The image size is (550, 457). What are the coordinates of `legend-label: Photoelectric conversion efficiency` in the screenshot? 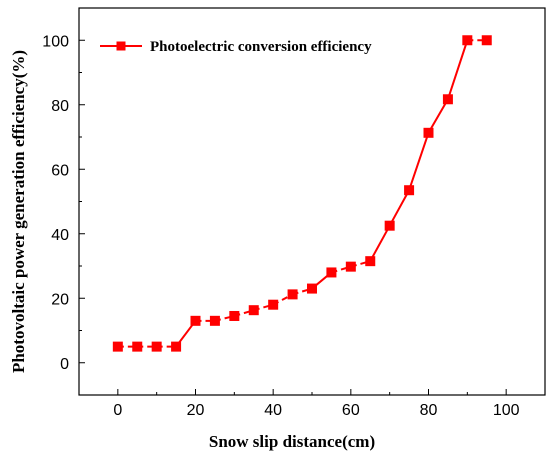 It's located at (261, 47).